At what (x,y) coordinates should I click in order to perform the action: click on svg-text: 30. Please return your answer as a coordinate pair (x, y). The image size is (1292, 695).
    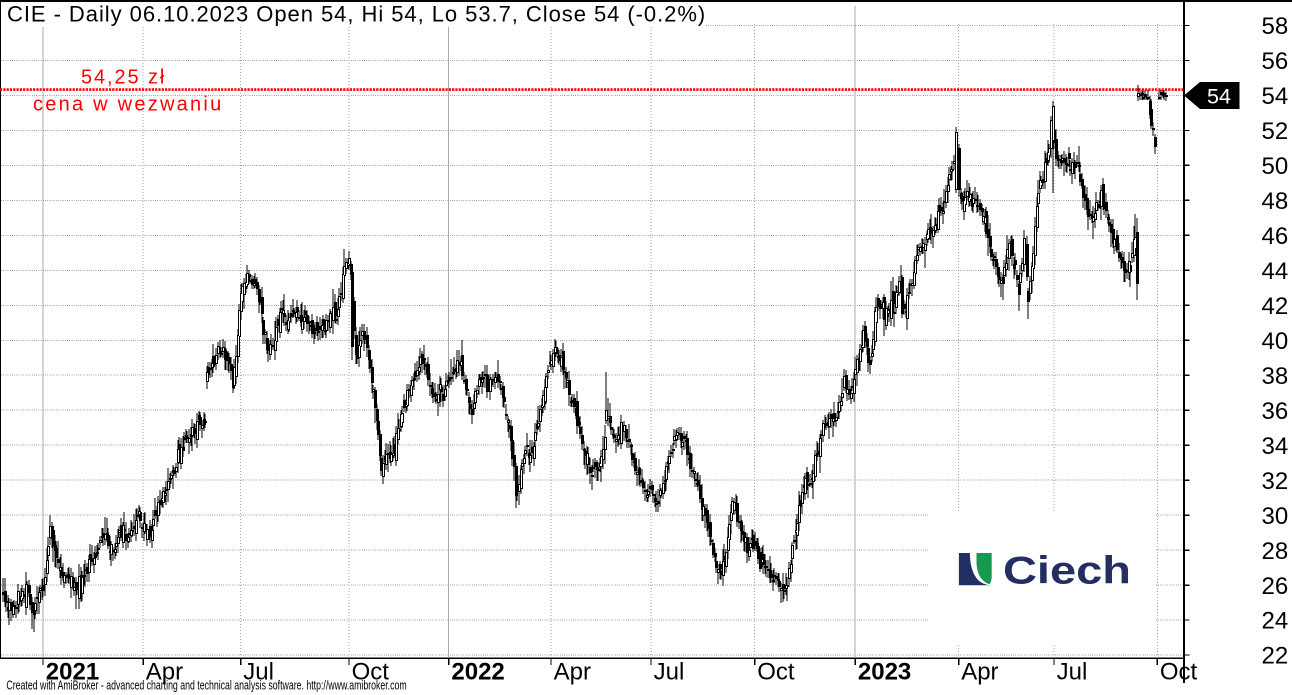
    Looking at the image, I should click on (1275, 516).